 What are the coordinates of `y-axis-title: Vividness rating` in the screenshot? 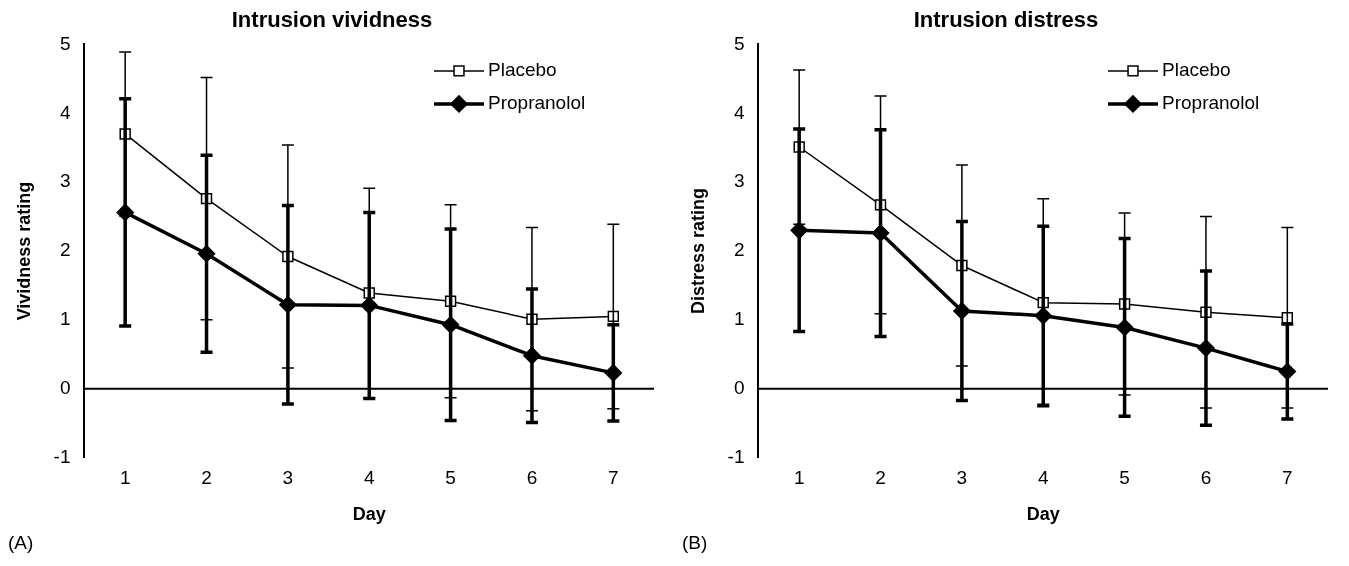 It's located at (23, 251).